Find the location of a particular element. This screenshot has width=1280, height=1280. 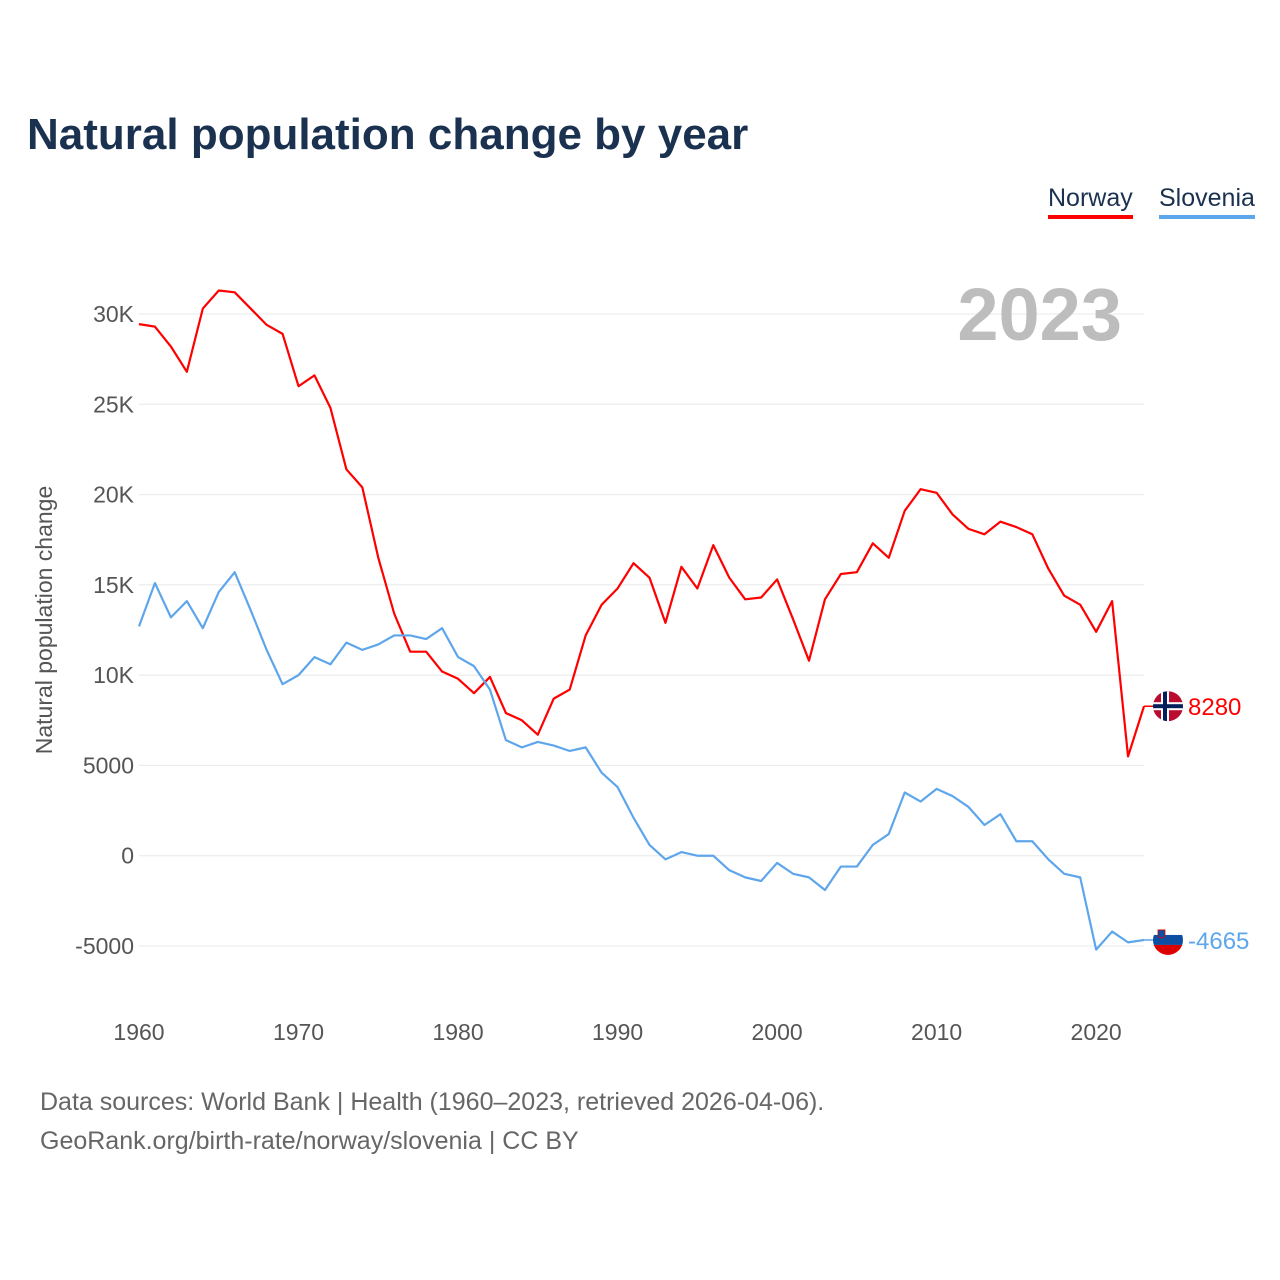

y-tick-label: 10K is located at coordinates (114, 675).